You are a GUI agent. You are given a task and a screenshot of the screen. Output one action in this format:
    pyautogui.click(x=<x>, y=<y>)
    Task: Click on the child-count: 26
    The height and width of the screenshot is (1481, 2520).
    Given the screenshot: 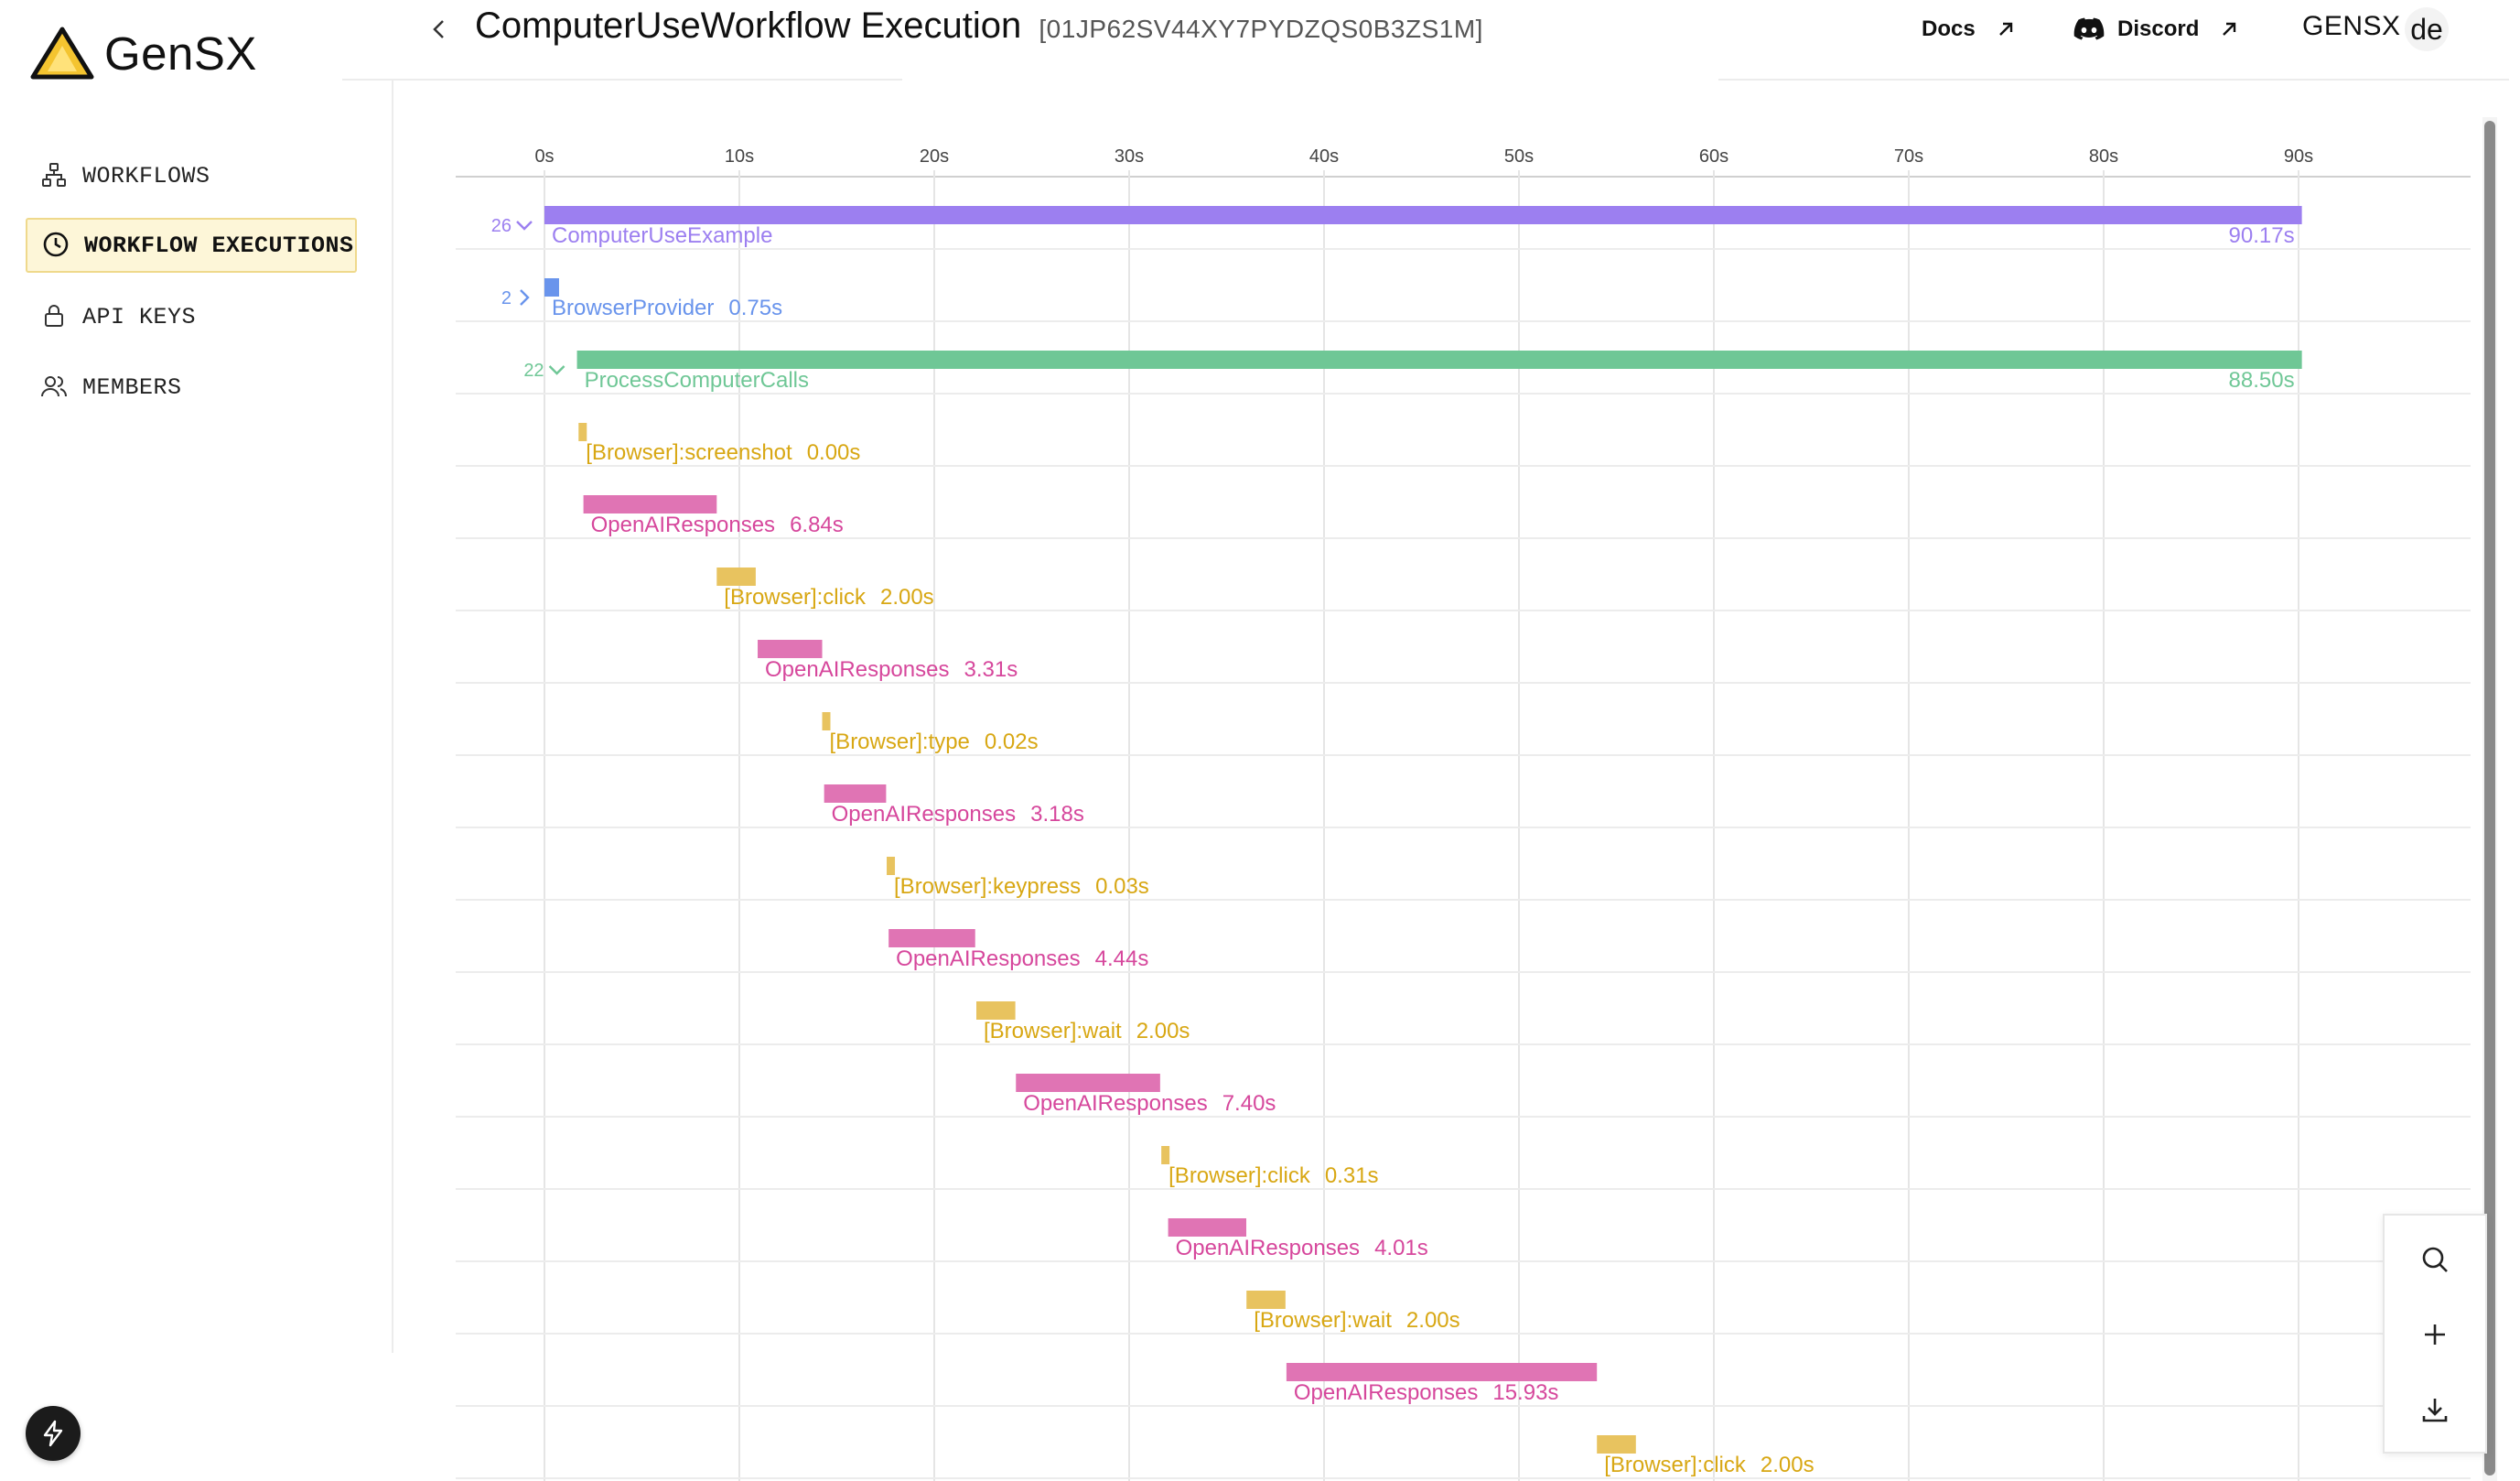 What is the action you would take?
    pyautogui.click(x=501, y=226)
    